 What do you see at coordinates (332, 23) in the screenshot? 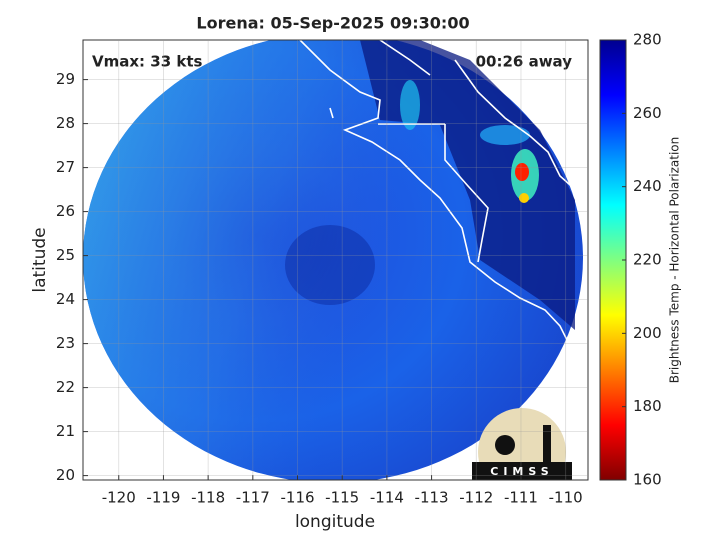
I see `chart-title: Lorena: 05-Sep-2025 09:30:00` at bounding box center [332, 23].